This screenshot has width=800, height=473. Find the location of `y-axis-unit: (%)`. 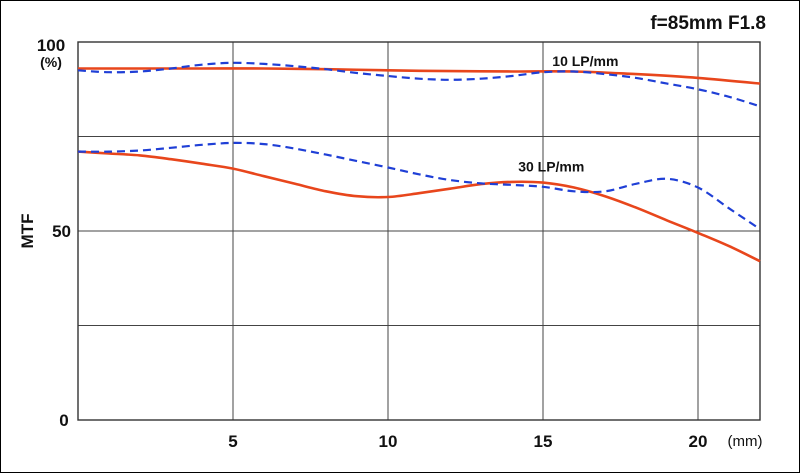

y-axis-unit: (%) is located at coordinates (51, 62).